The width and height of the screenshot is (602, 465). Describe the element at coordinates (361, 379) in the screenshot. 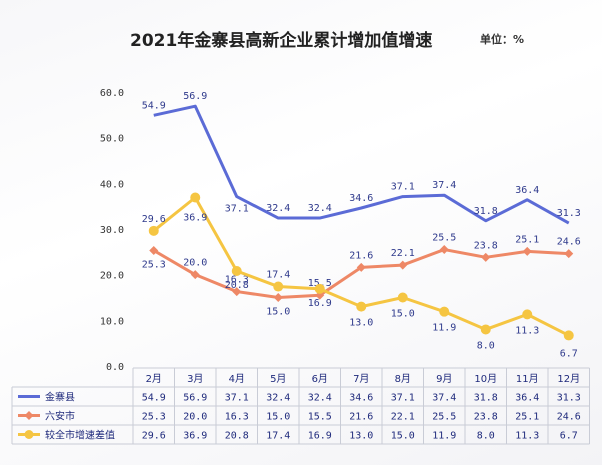

I see `x-tick-label: 7月` at that location.